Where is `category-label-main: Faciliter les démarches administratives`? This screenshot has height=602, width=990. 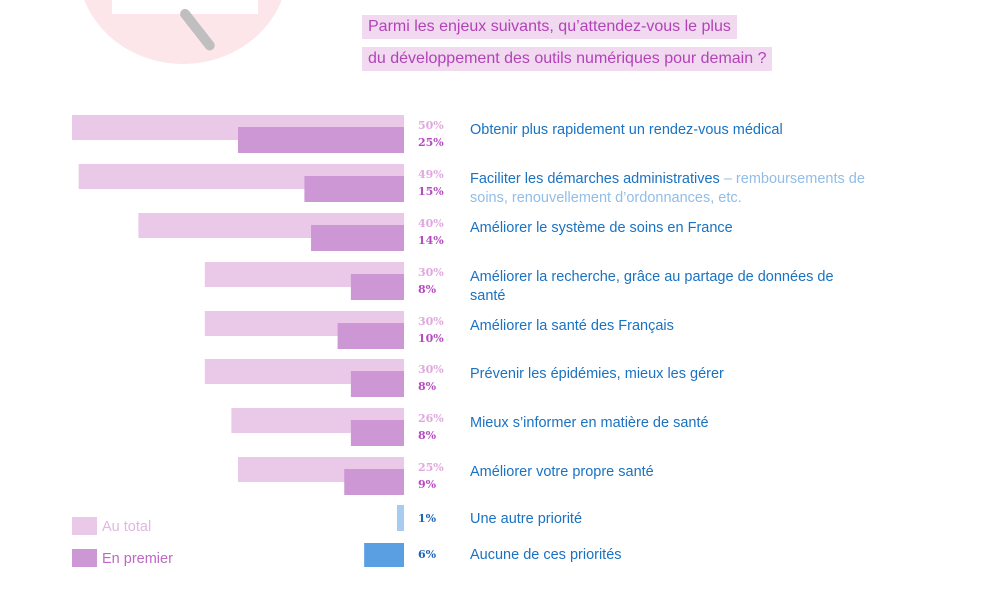 category-label-main: Faciliter les démarches administratives is located at coordinates (595, 179).